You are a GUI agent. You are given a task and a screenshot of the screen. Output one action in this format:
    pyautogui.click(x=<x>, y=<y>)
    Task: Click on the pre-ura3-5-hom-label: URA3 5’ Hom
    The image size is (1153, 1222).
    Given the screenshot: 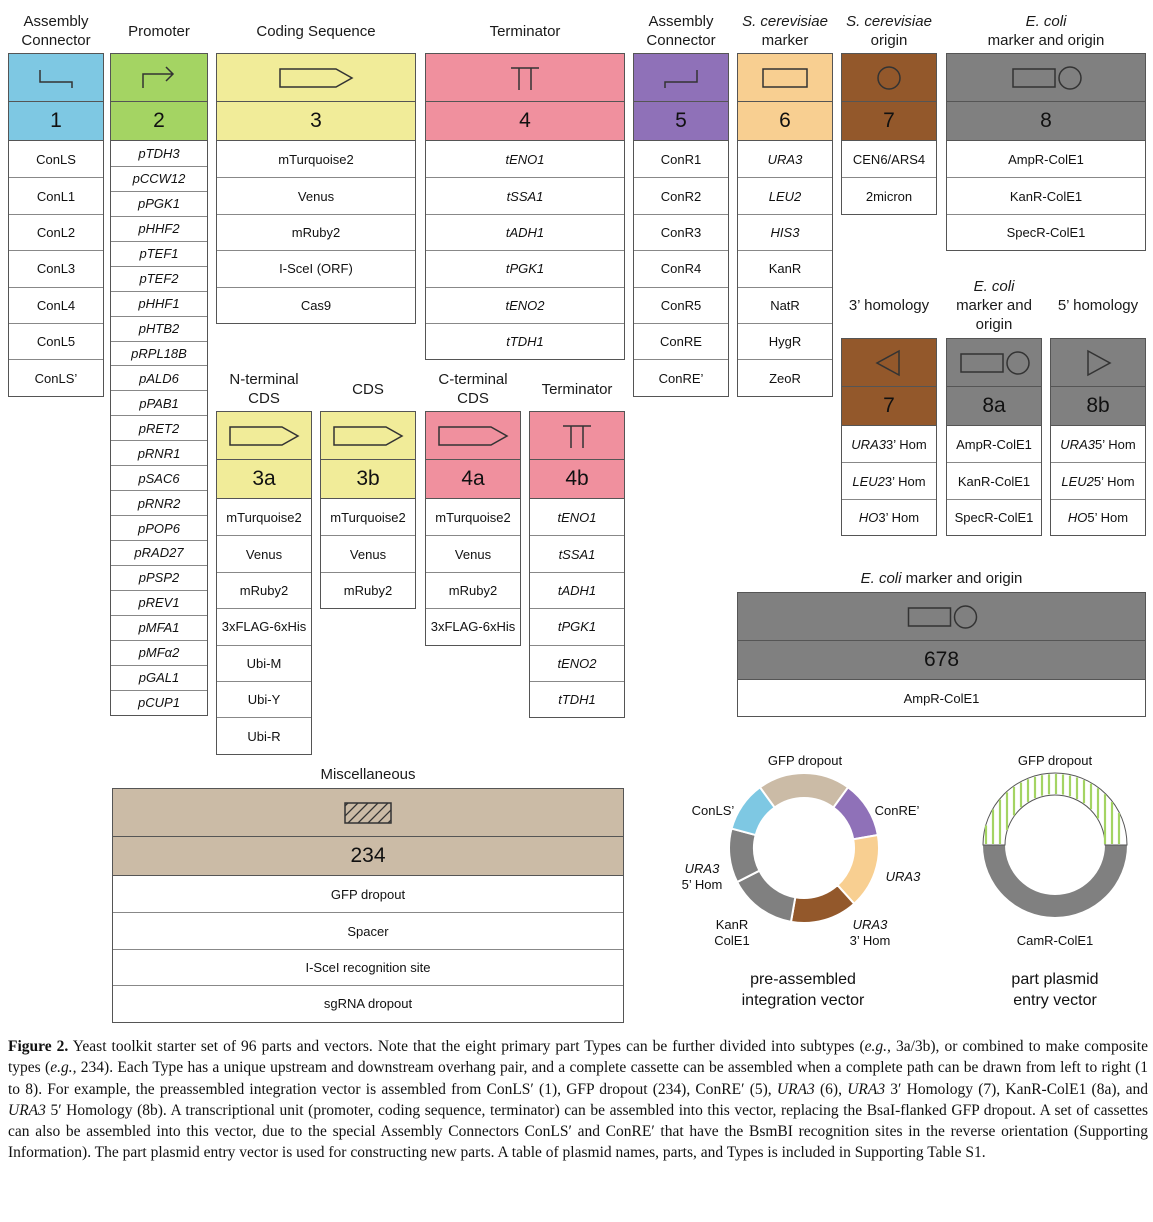 What is the action you would take?
    pyautogui.click(x=702, y=877)
    